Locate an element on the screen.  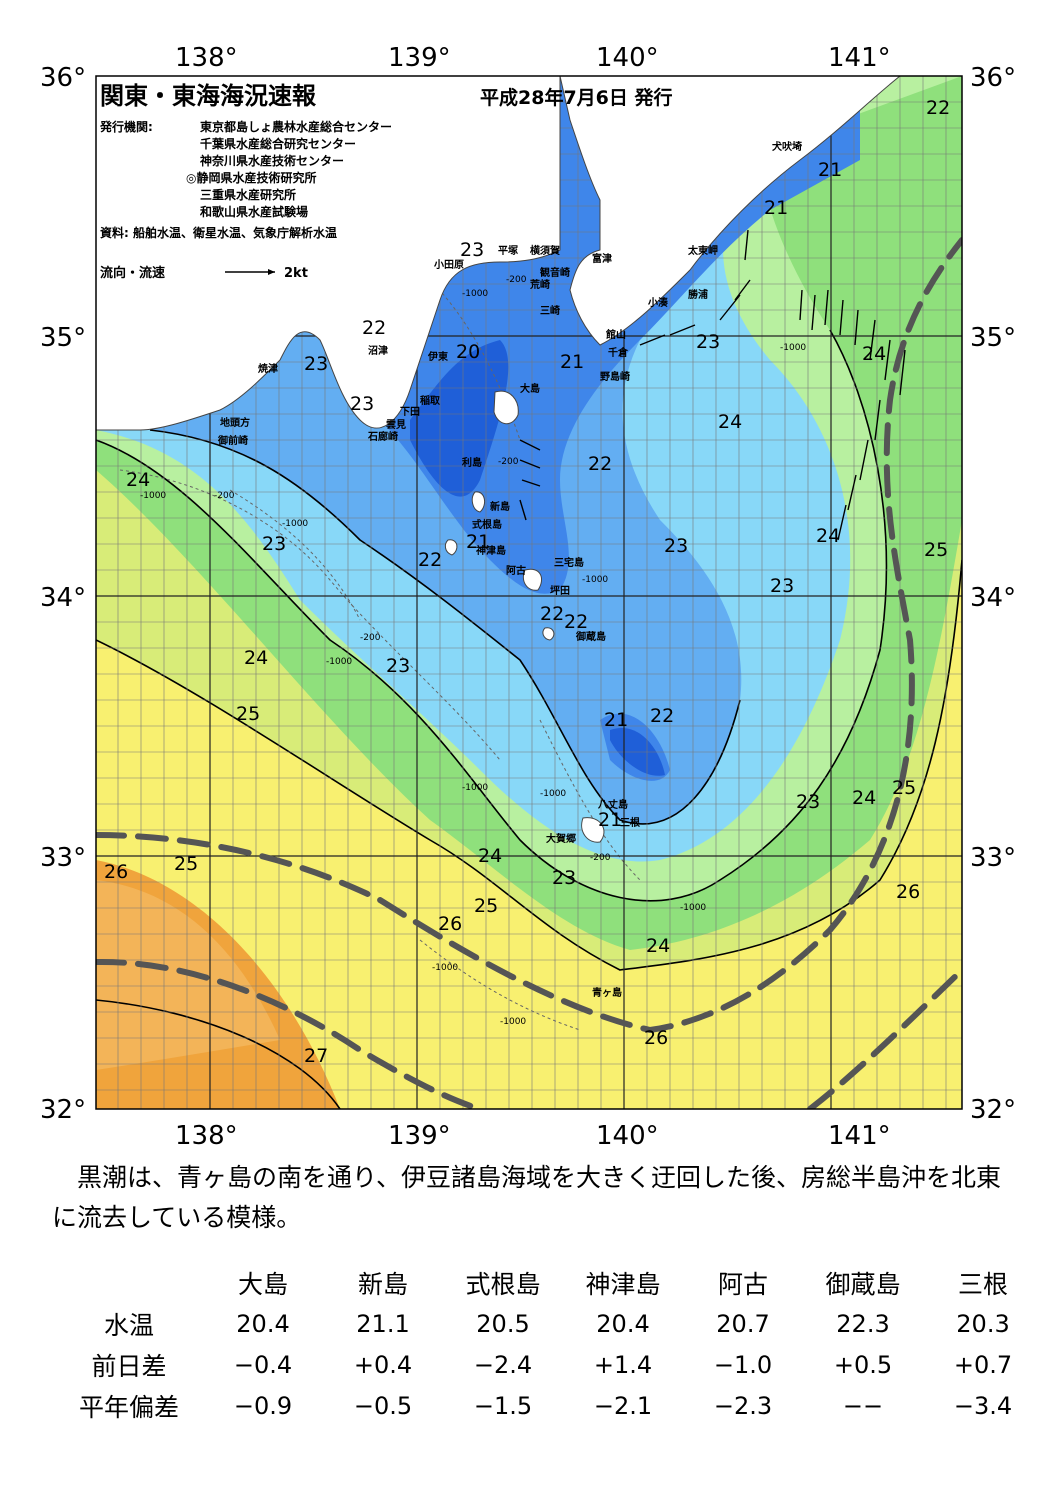
table-cell: −− is located at coordinates (863, 1405).